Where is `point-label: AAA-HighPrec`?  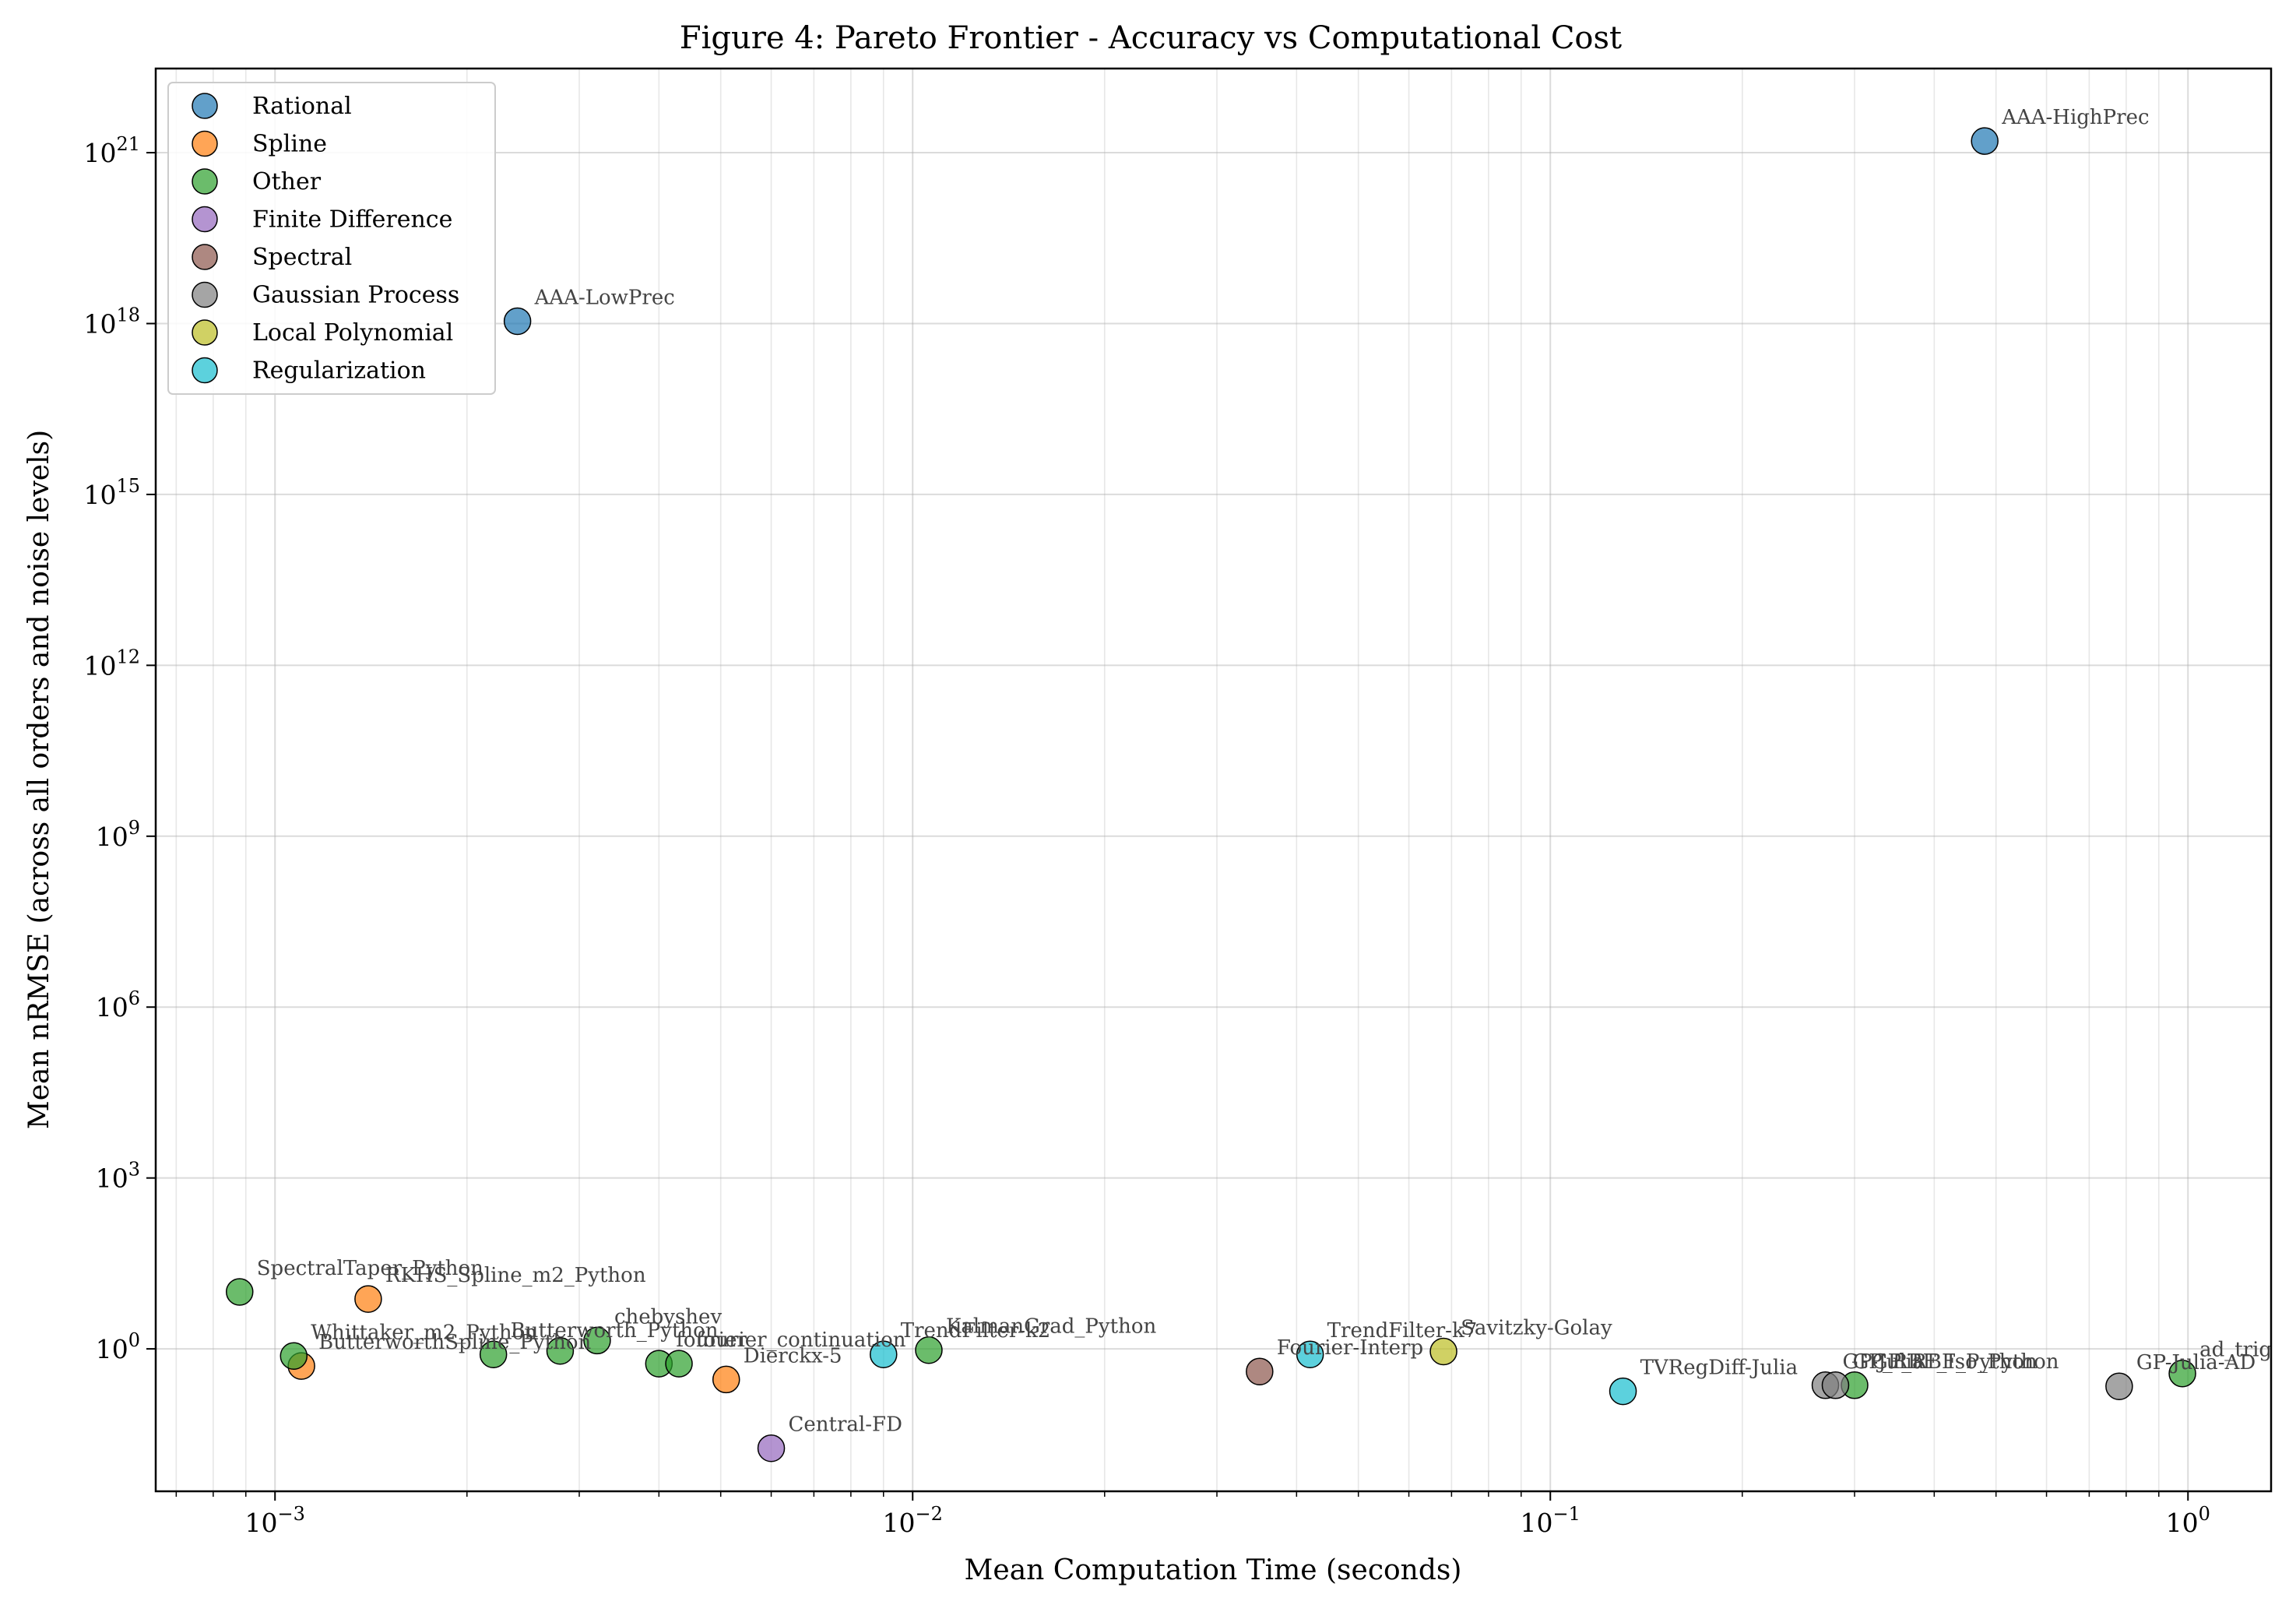 point-label: AAA-HighPrec is located at coordinates (2075, 117).